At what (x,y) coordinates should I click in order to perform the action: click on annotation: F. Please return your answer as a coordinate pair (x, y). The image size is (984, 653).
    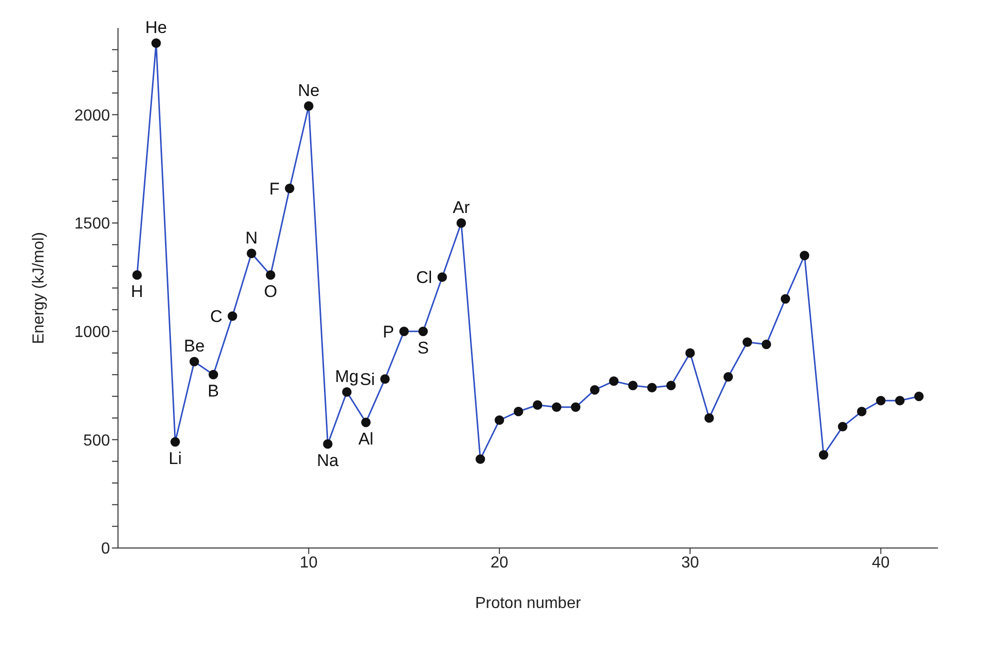
    Looking at the image, I should click on (274, 188).